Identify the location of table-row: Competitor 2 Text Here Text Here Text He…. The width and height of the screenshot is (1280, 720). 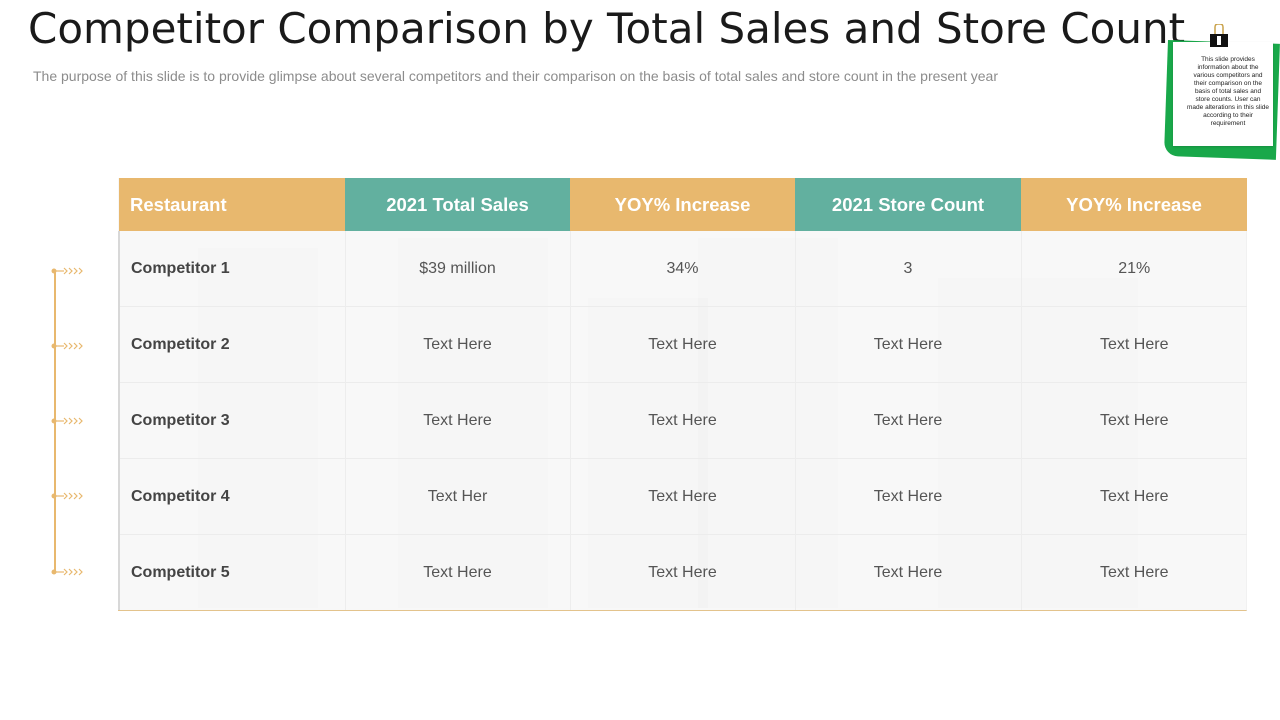
(682, 344).